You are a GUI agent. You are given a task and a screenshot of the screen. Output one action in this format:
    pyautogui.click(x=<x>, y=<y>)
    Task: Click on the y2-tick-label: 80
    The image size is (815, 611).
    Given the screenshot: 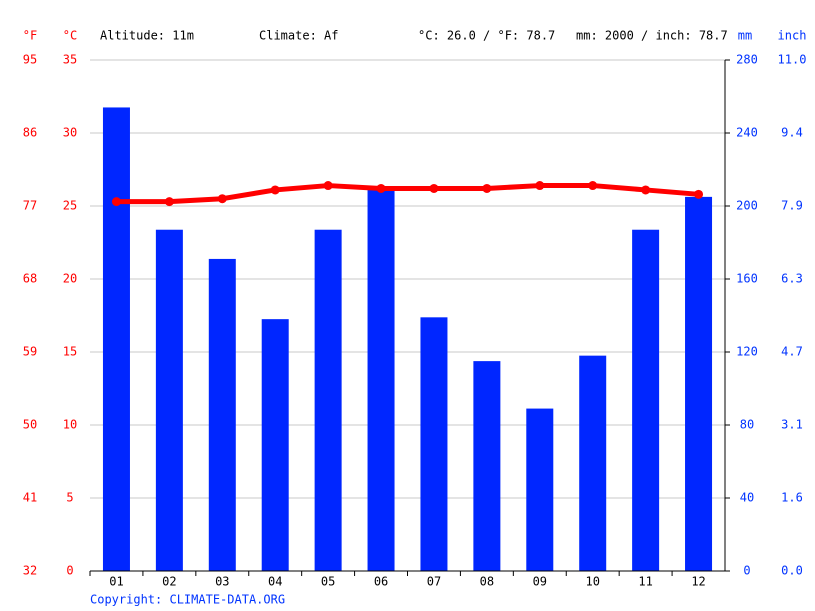 What is the action you would take?
    pyautogui.click(x=747, y=425)
    